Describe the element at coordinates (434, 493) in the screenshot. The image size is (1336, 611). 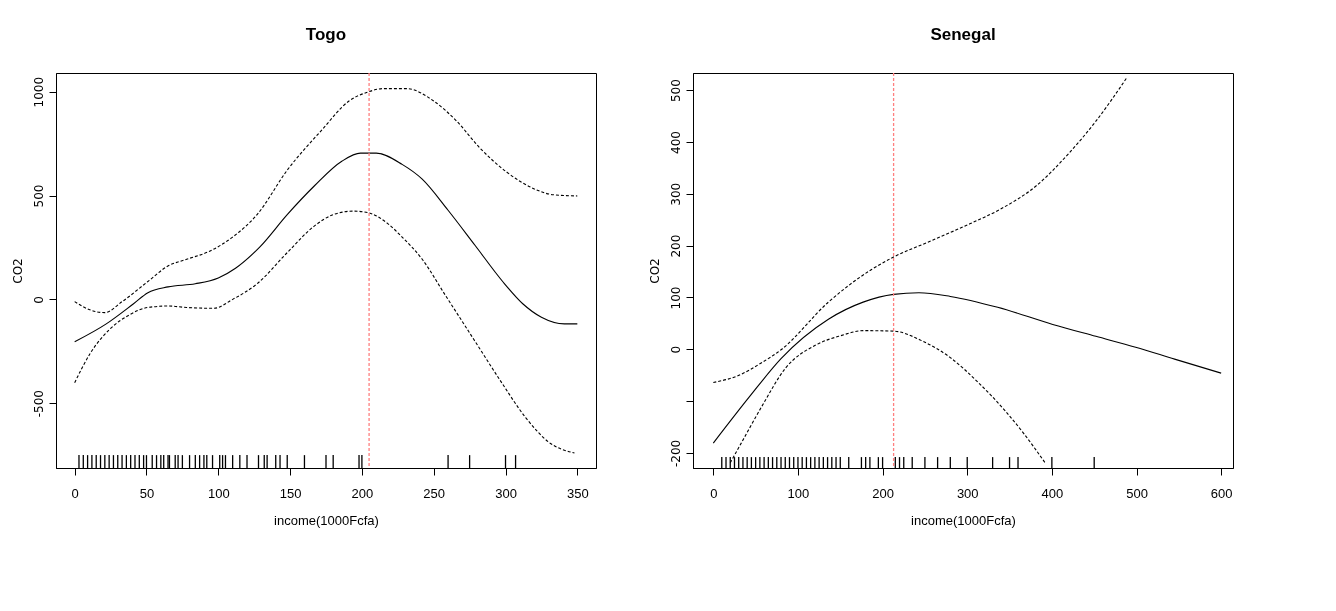
I see `x-tick-label: 250` at that location.